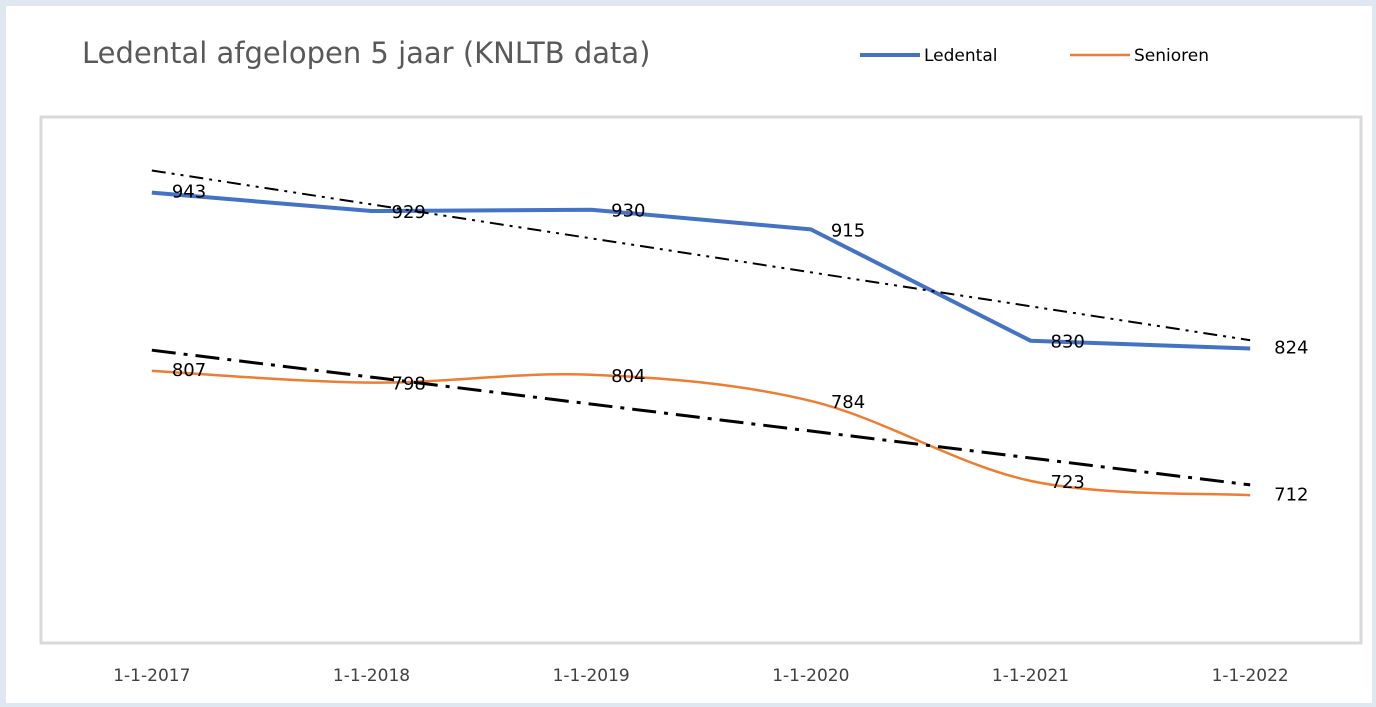 The image size is (1376, 707). I want to click on legend-label: Ledental, so click(960, 56).